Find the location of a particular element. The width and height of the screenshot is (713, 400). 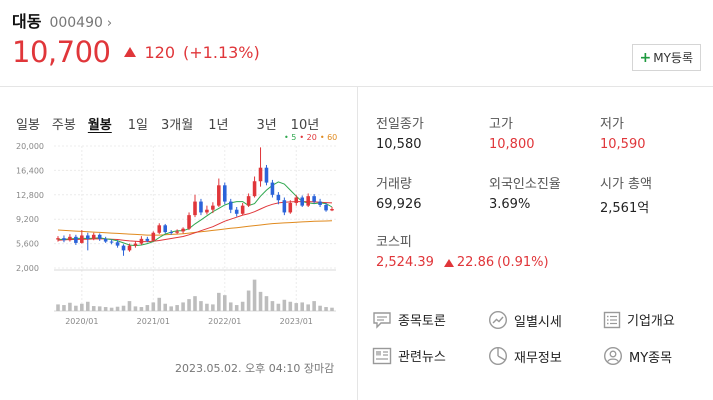

stat-market-cap-value: 2,561억 is located at coordinates (625, 208).